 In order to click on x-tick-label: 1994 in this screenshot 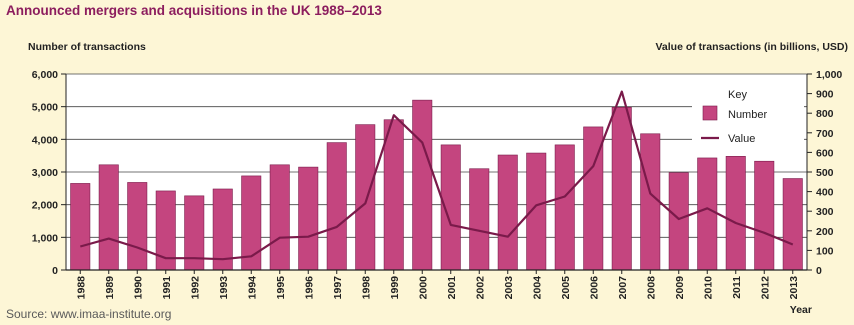, I will do `click(252, 288)`.